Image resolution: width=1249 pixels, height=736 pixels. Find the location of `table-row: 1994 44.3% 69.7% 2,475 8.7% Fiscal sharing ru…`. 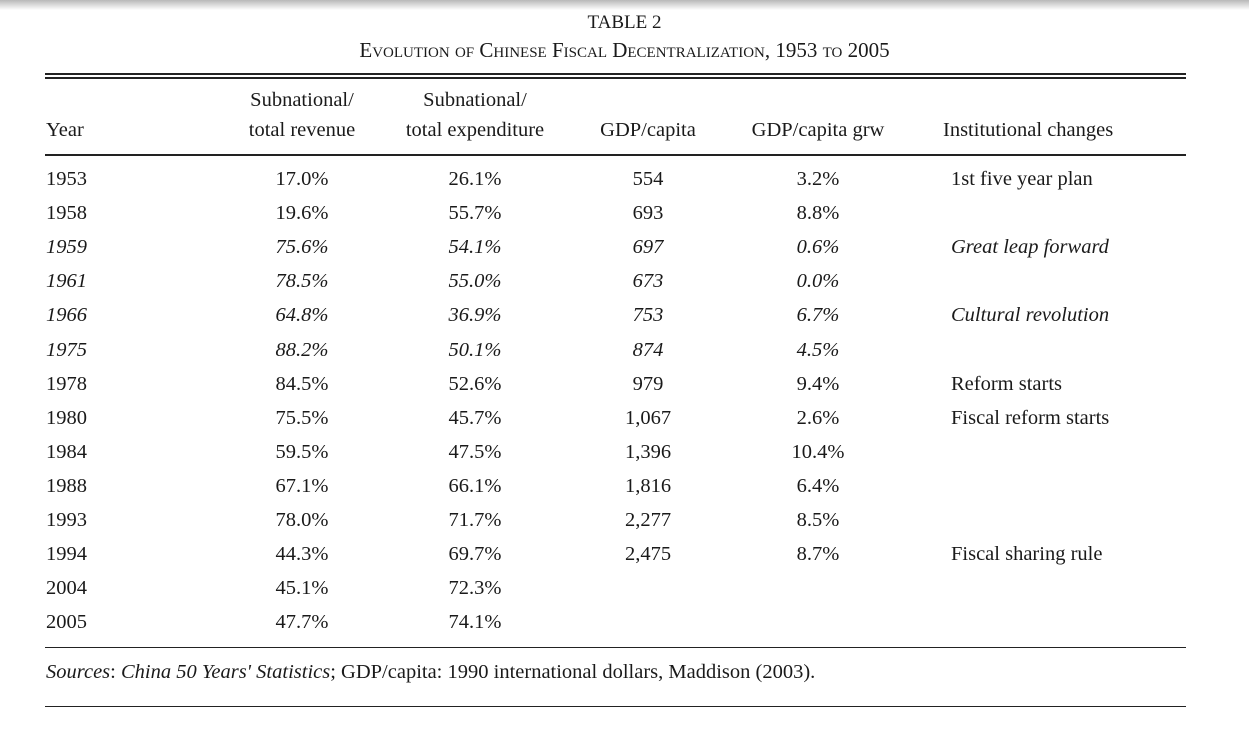

table-row: 1994 44.3% 69.7% 2,475 8.7% Fiscal sharing ru… is located at coordinates (624, 560).